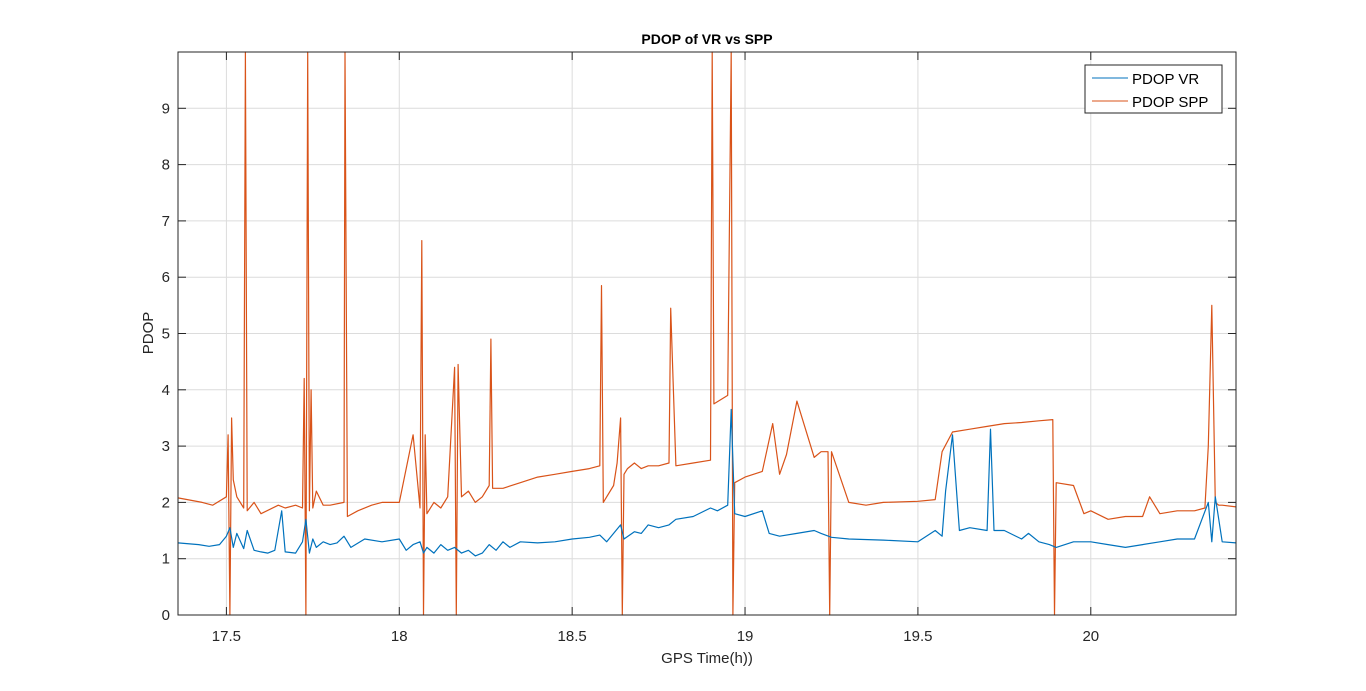 This screenshot has height=691, width=1366. What do you see at coordinates (148, 333) in the screenshot?
I see `y-axis-label: PDOP` at bounding box center [148, 333].